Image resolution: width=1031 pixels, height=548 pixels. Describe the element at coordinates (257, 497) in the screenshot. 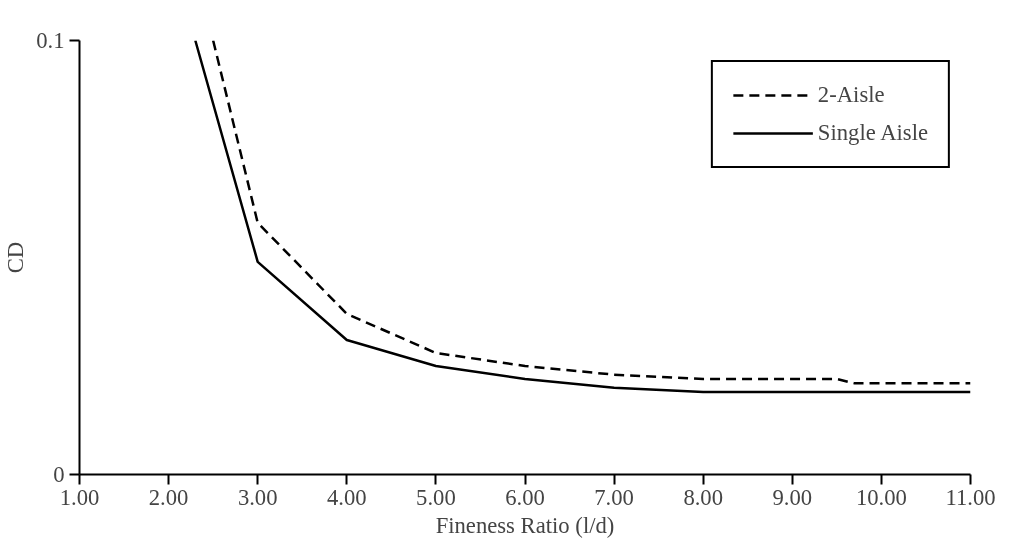

I see `x-tick-label: 3.00` at that location.